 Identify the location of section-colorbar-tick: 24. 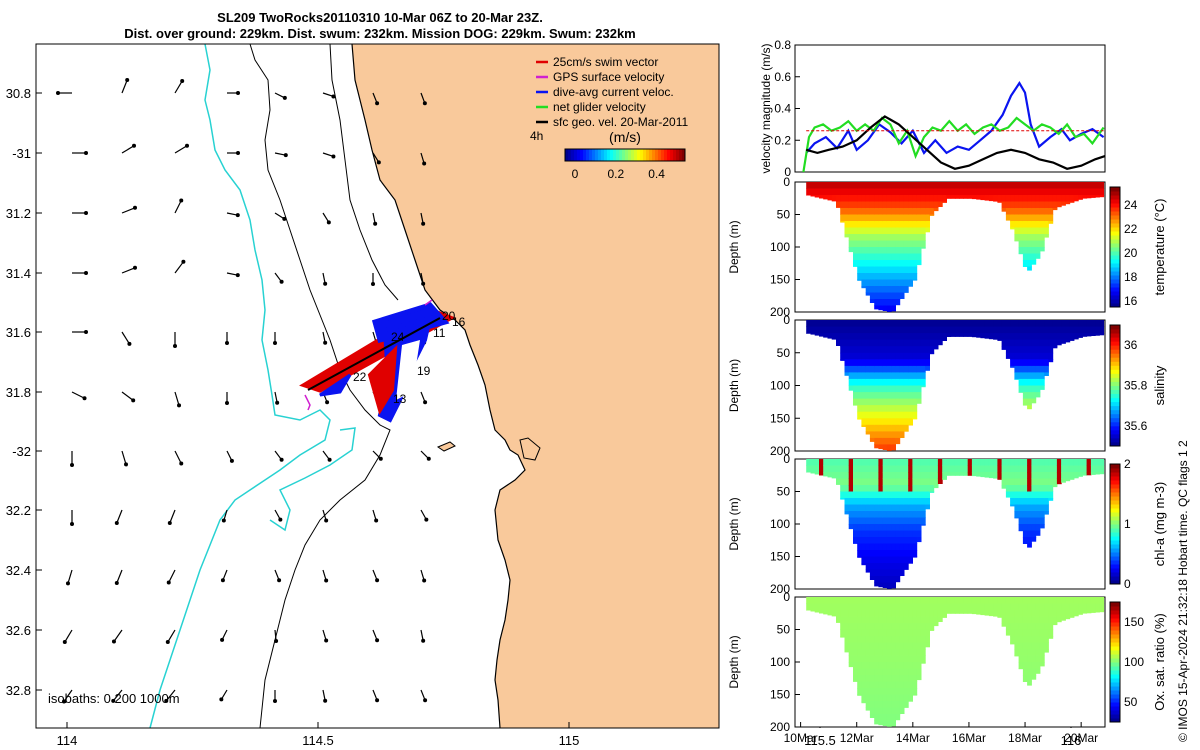
(1131, 205).